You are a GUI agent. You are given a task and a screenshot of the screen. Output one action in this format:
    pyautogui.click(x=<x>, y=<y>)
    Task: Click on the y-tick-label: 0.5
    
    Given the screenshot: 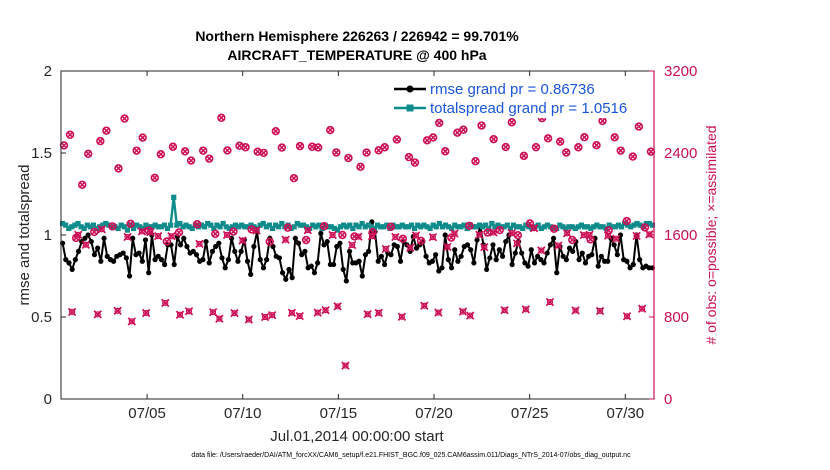 What is the action you would take?
    pyautogui.click(x=41, y=317)
    